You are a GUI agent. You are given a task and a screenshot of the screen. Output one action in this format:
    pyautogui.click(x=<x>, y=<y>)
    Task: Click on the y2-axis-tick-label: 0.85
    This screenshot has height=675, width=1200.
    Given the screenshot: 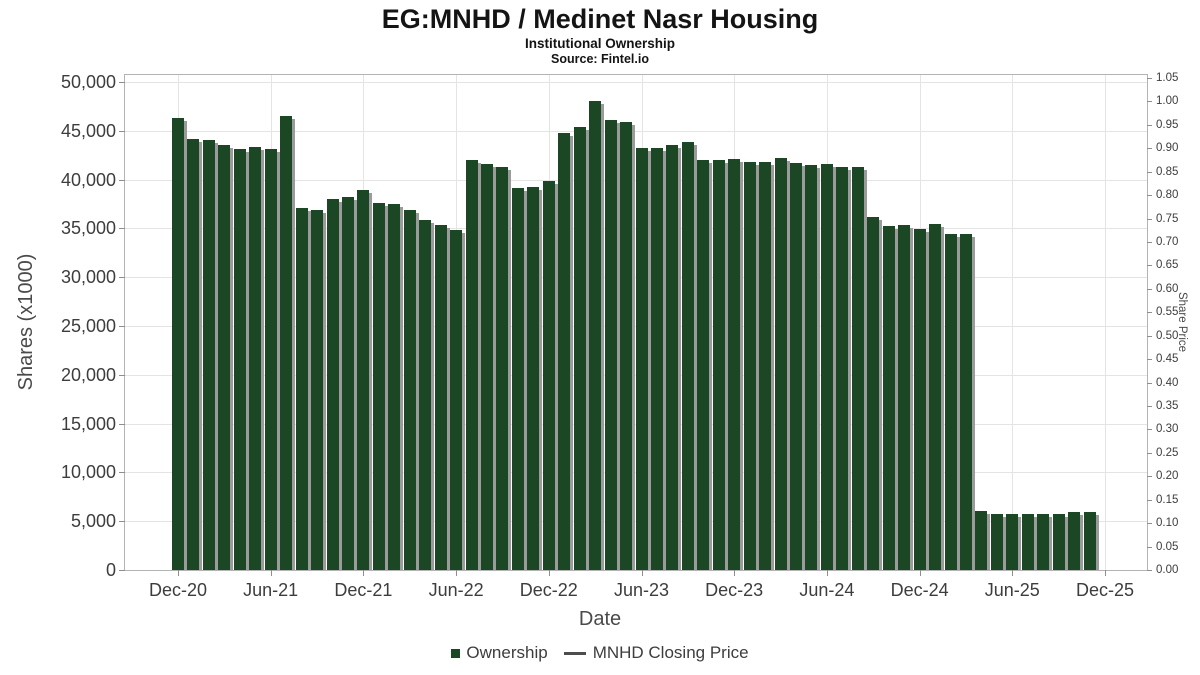 What is the action you would take?
    pyautogui.click(x=1167, y=171)
    